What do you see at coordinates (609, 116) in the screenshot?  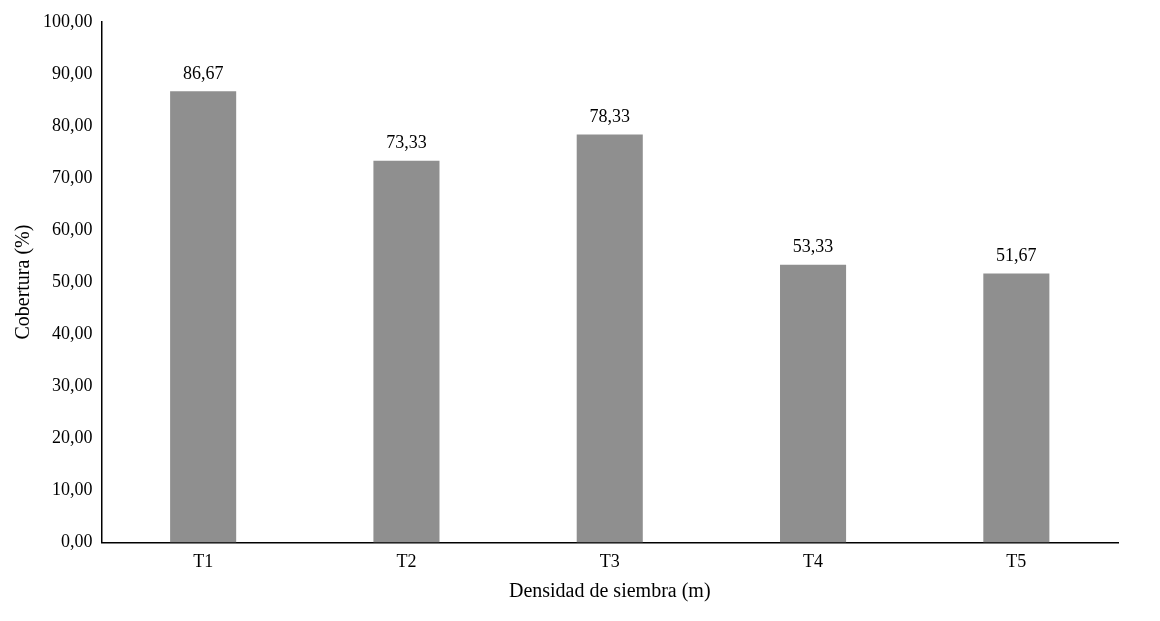 I see `data-label: 78,33` at bounding box center [609, 116].